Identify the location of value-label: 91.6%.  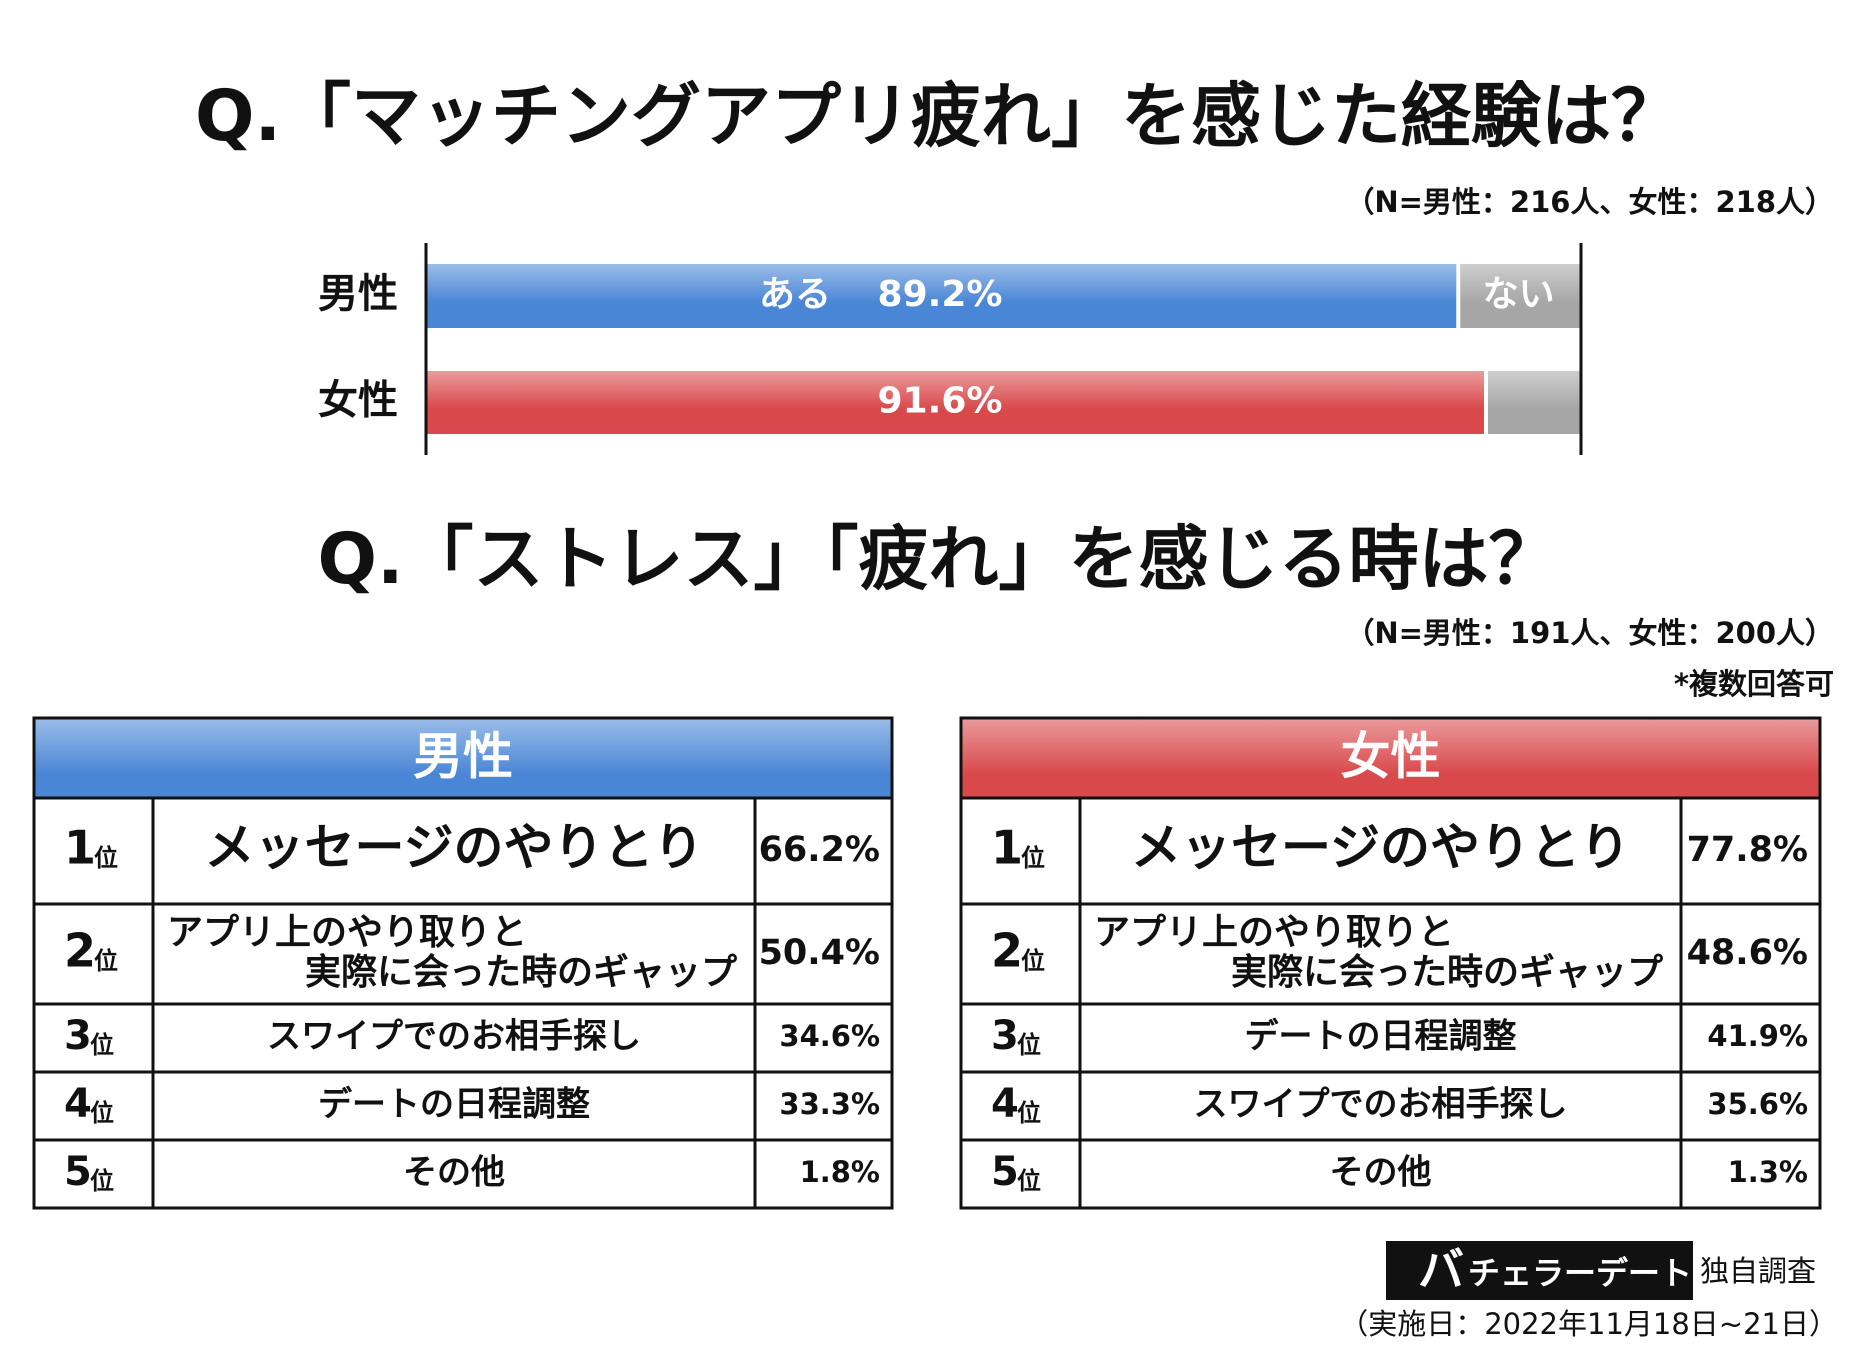
(940, 401).